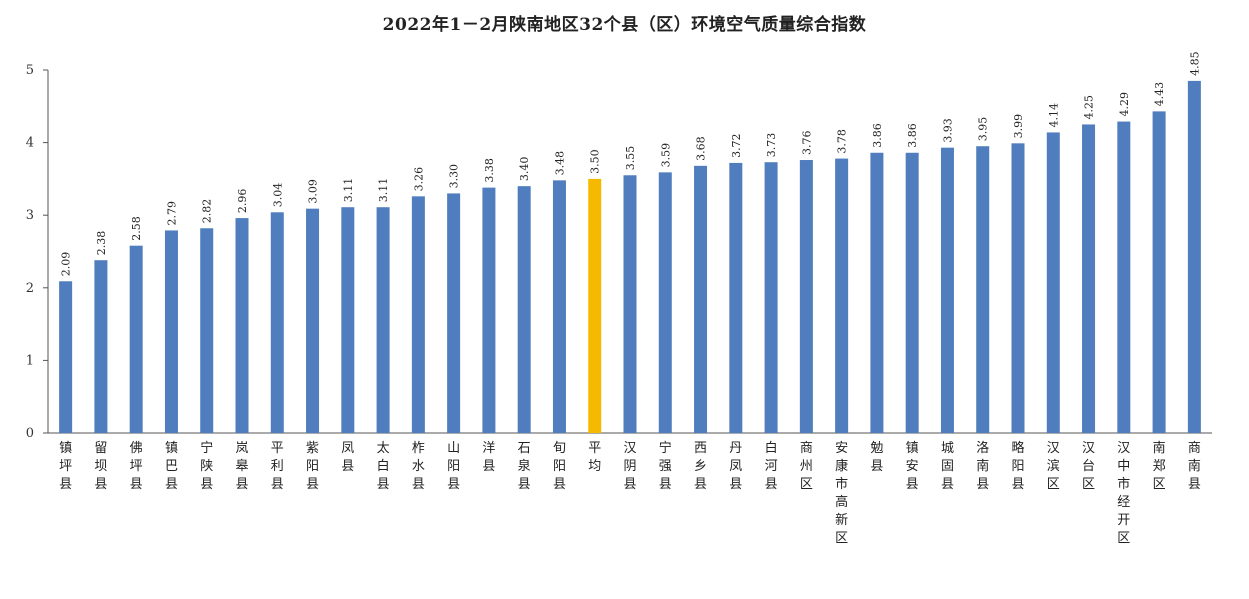 This screenshot has height=599, width=1249. What do you see at coordinates (594, 457) in the screenshot?
I see `category-label-15: 平均` at bounding box center [594, 457].